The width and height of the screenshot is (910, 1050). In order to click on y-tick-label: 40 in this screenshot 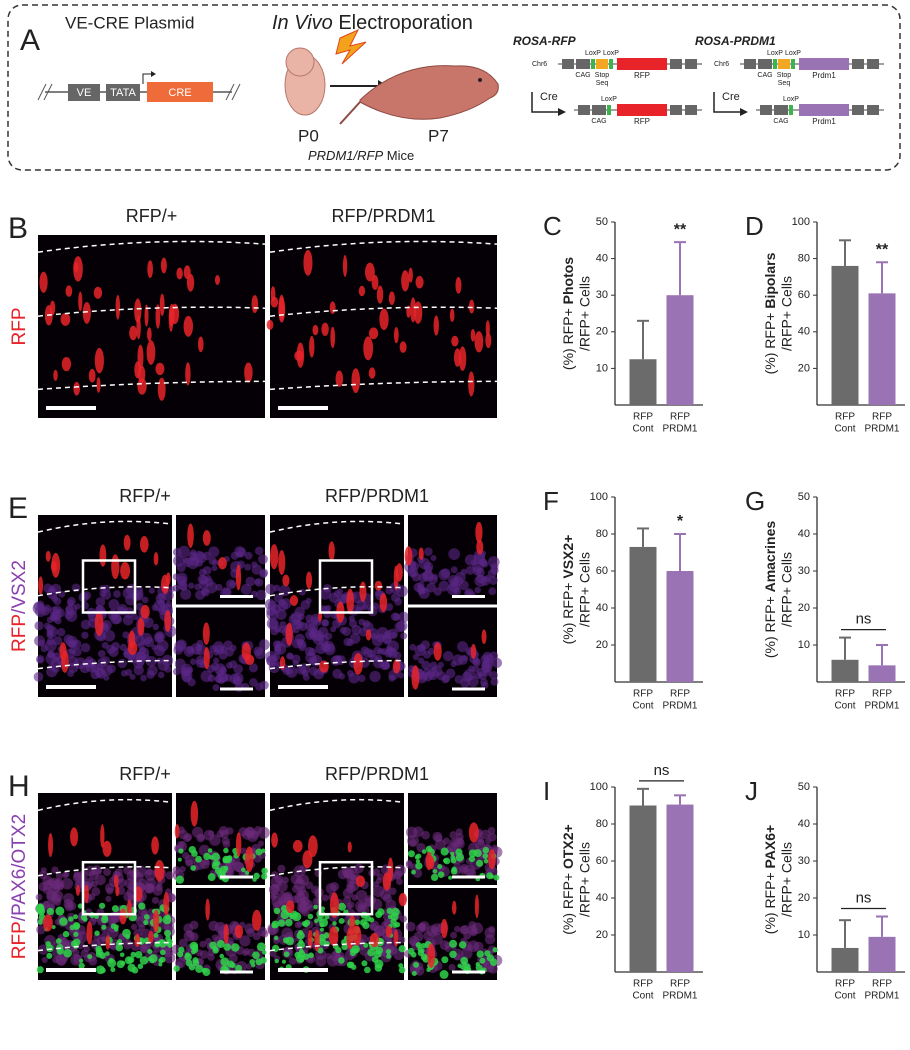, I will do `click(602, 608)`.